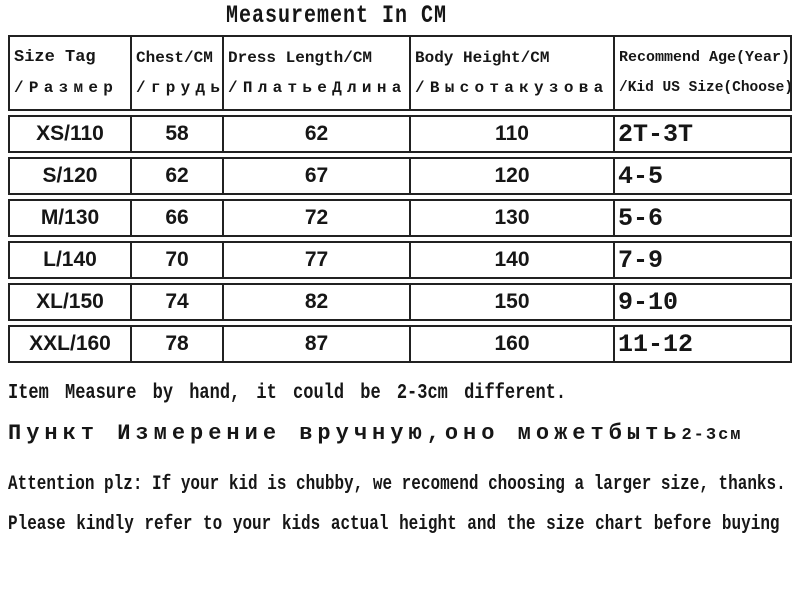  What do you see at coordinates (315, 134) in the screenshot?
I see `cell-dress-length: 62` at bounding box center [315, 134].